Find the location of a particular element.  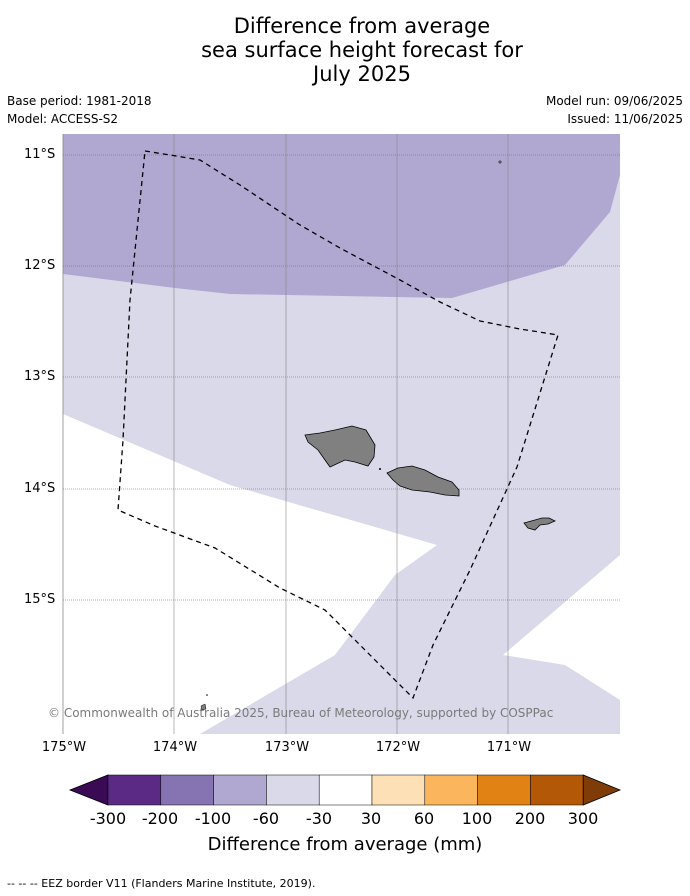

colorbar-label: -30 is located at coordinates (319, 818).